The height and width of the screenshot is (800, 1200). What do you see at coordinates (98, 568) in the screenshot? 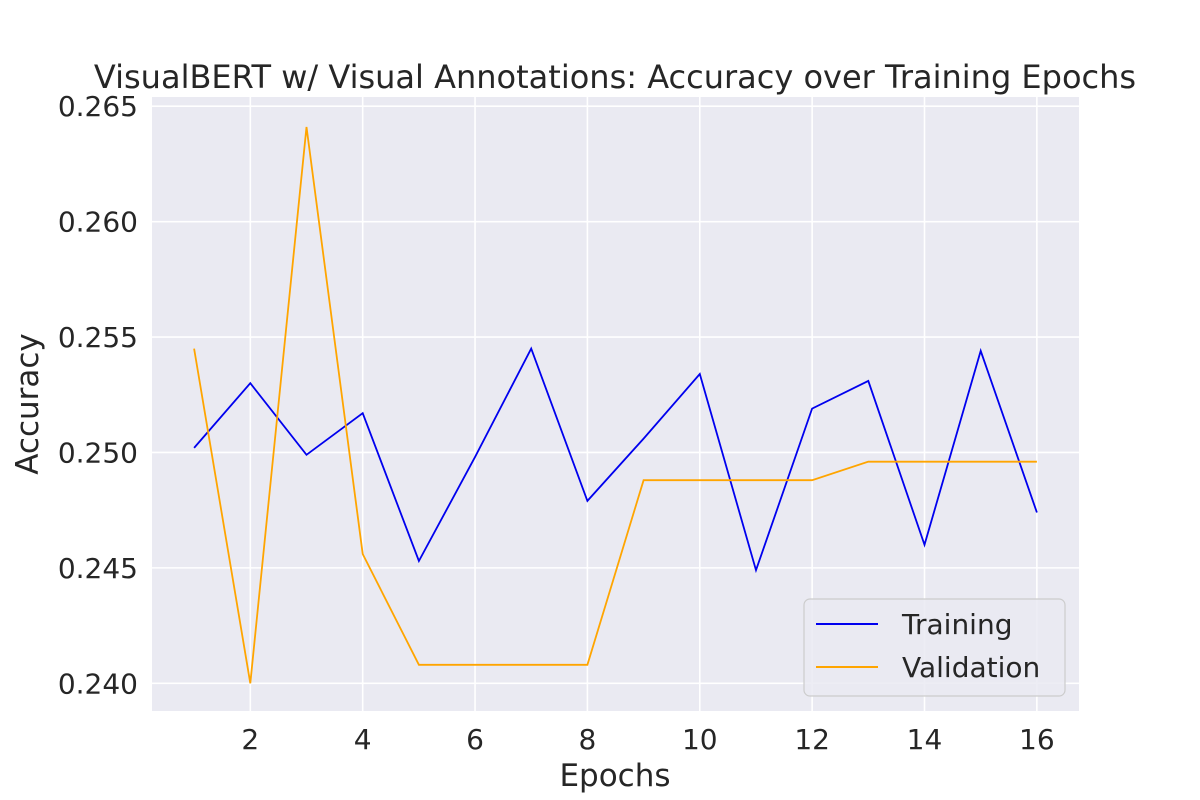
I see `y-tick-label: 0.245` at bounding box center [98, 568].